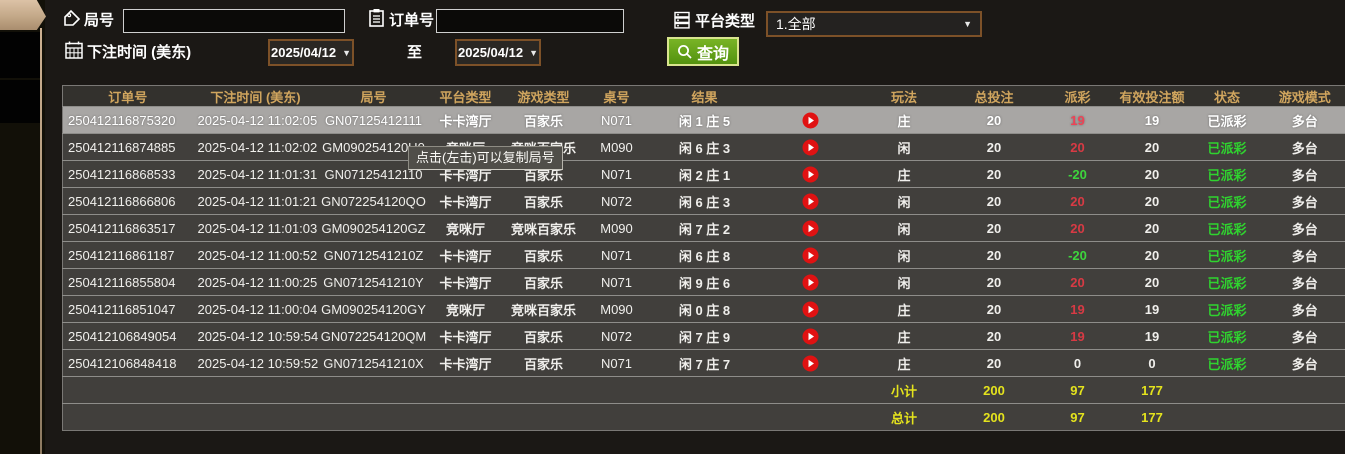  Describe the element at coordinates (373, 228) in the screenshot. I see `round-id-cell: GM090254120GZ` at that location.